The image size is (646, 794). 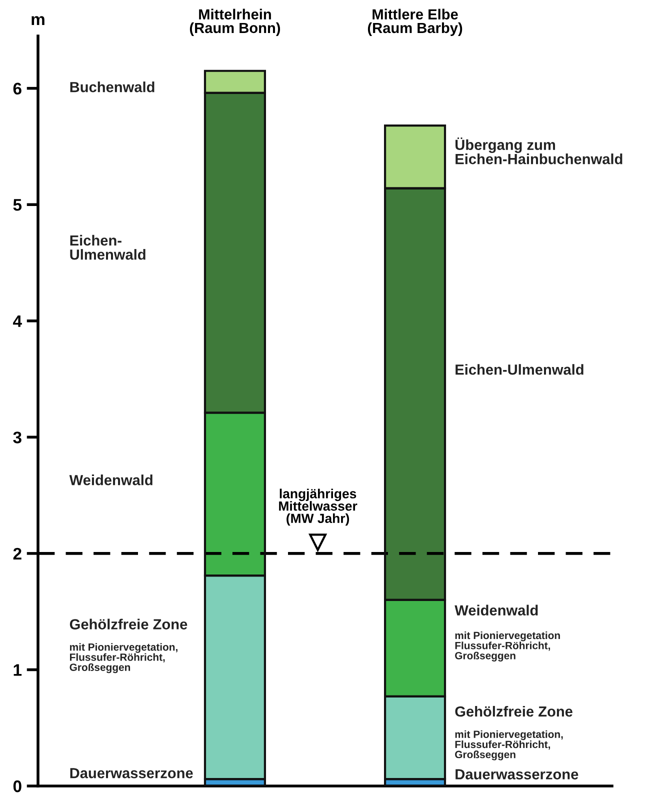 What do you see at coordinates (17, 321) in the screenshot?
I see `y-tick-label: 4` at bounding box center [17, 321].